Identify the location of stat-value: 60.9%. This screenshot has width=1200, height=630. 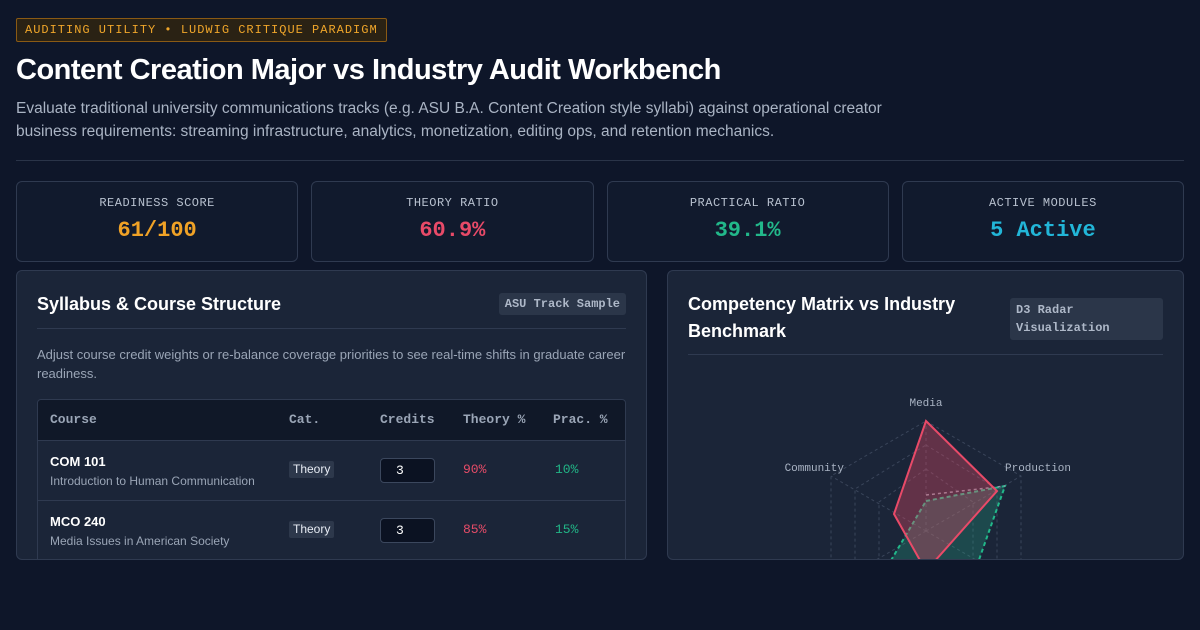
(452, 230).